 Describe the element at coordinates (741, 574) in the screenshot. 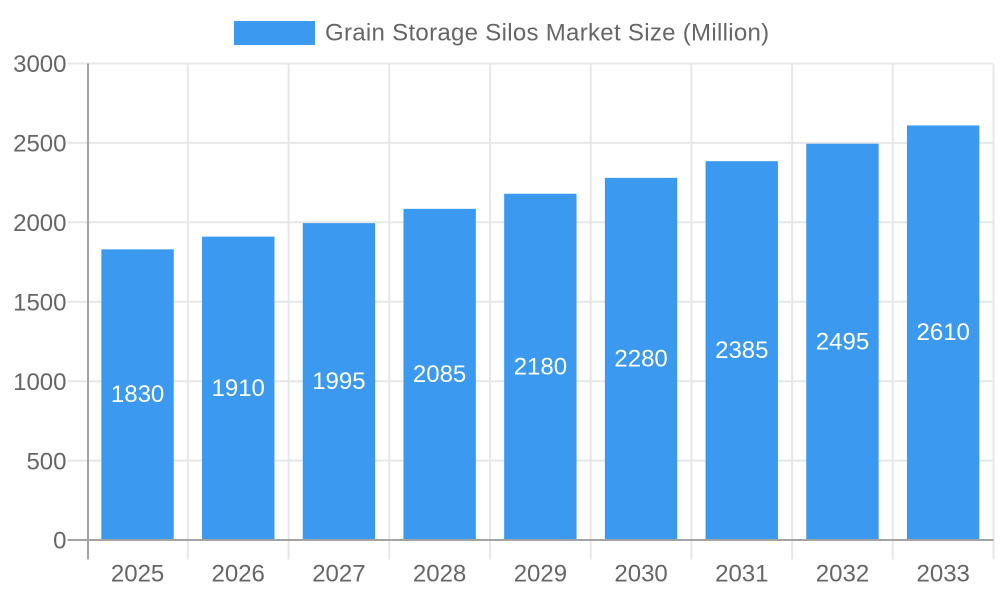

I see `svg-text: 2031` at that location.